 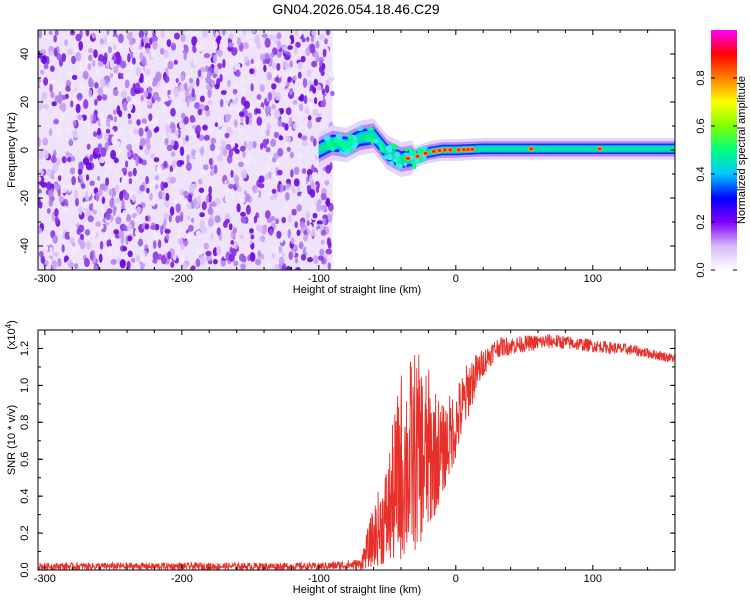 What do you see at coordinates (357, 590) in the screenshot?
I see `snr-x-label: Height of straight line (km)` at bounding box center [357, 590].